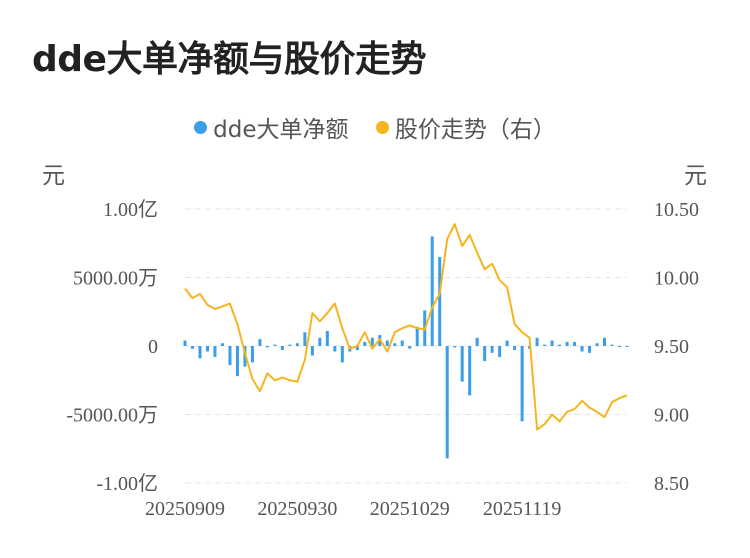 This screenshot has height=558, width=750. Describe the element at coordinates (130, 209) in the screenshot. I see `left-axis-tick-label: 1.00亿` at that location.